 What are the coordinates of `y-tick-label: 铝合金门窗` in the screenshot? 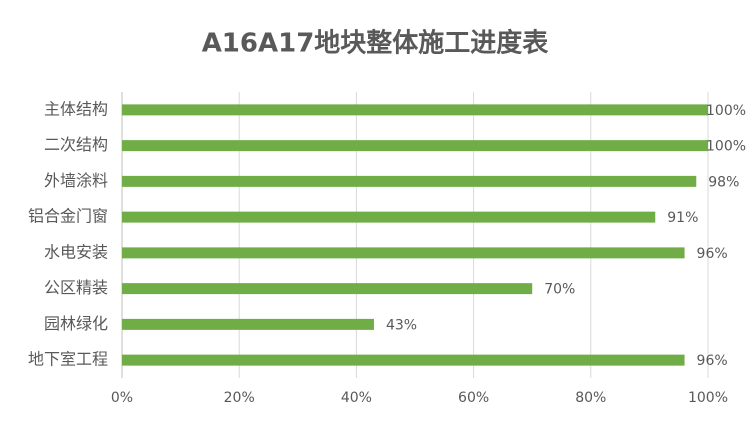 It's located at (68, 216).